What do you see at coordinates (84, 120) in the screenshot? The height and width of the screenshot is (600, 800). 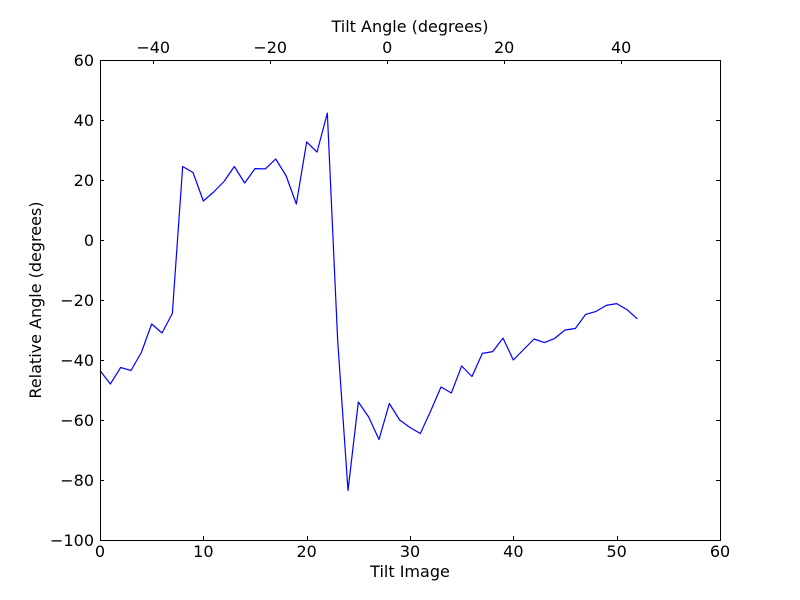 I see `y-tick-label: 40` at bounding box center [84, 120].